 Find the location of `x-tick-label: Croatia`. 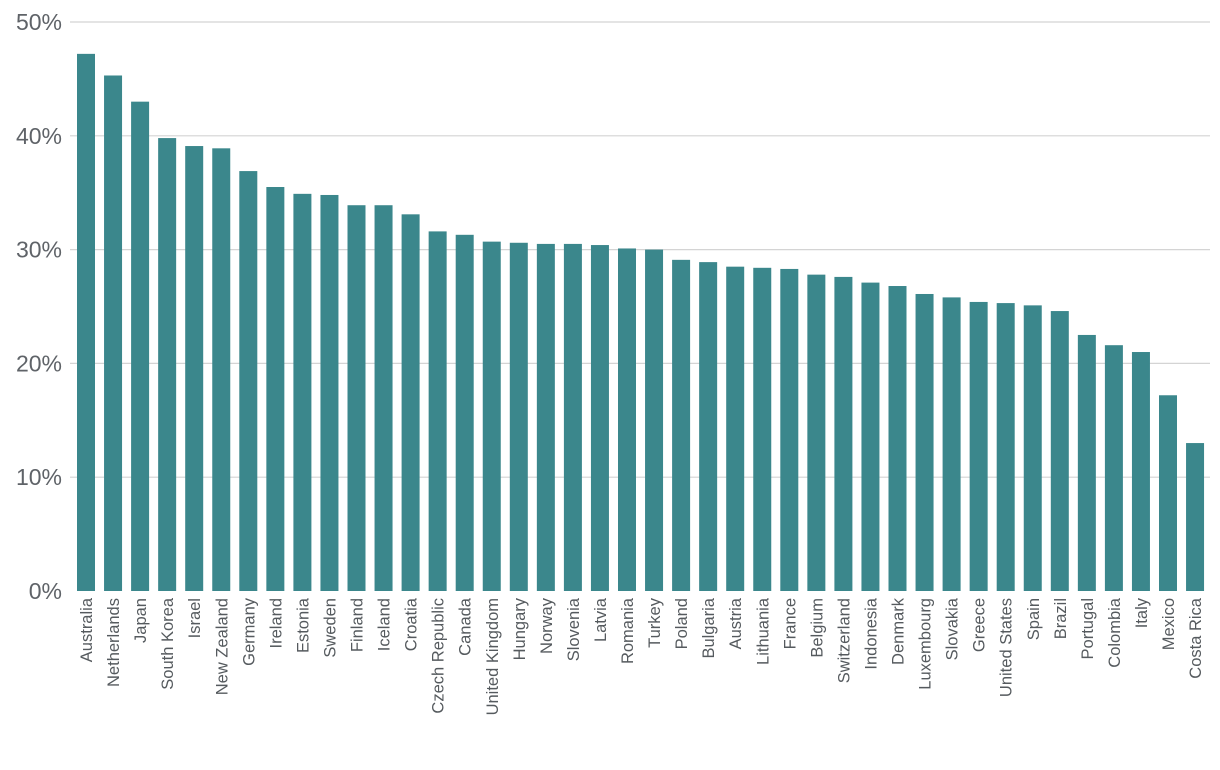

x-tick-label: Croatia is located at coordinates (412, 624).